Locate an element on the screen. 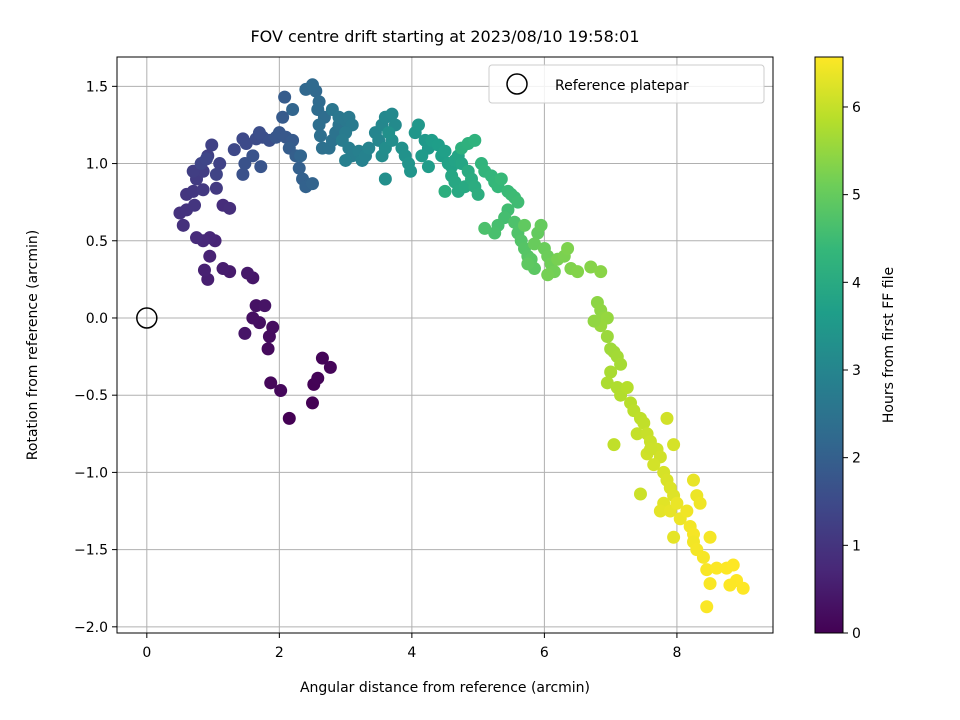  x-tick-label: 0 is located at coordinates (146, 653).